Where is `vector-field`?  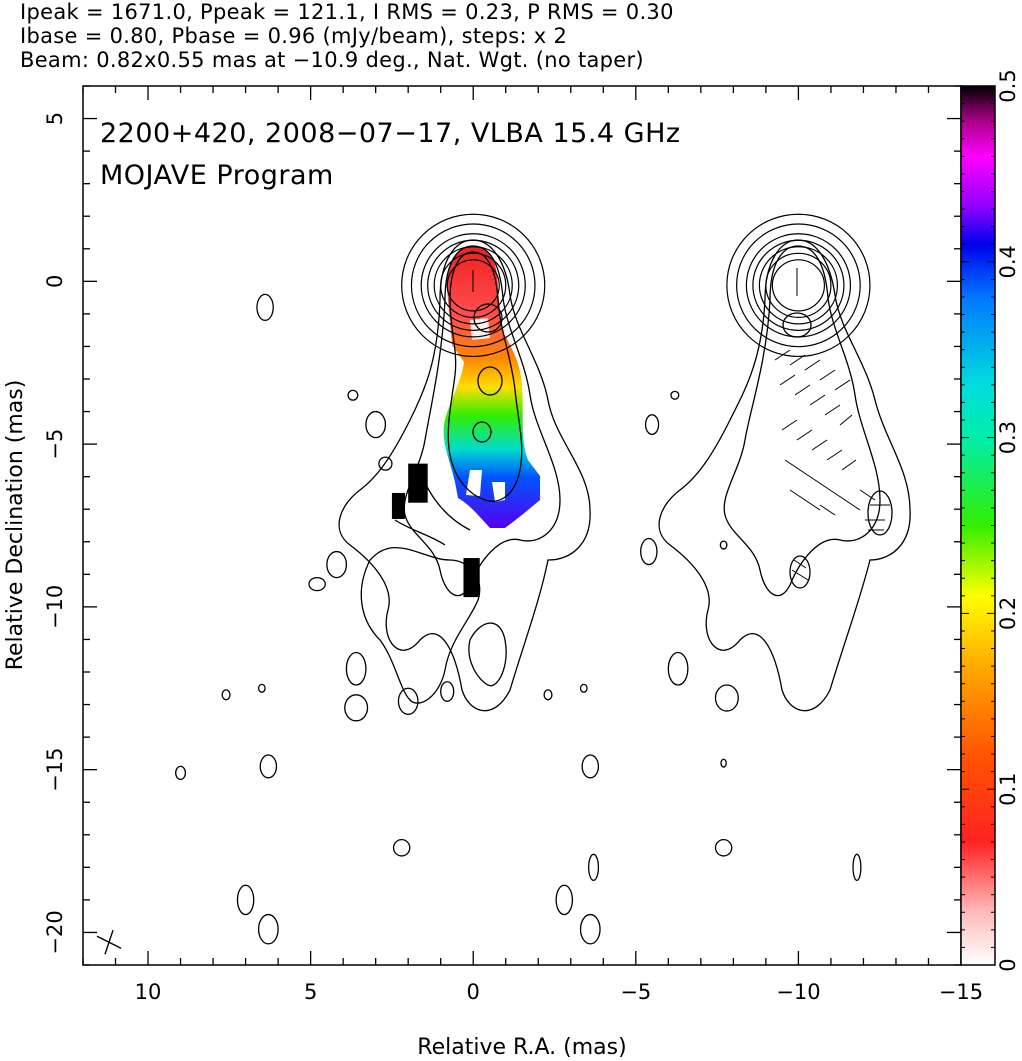
vector-field is located at coordinates (832, 465).